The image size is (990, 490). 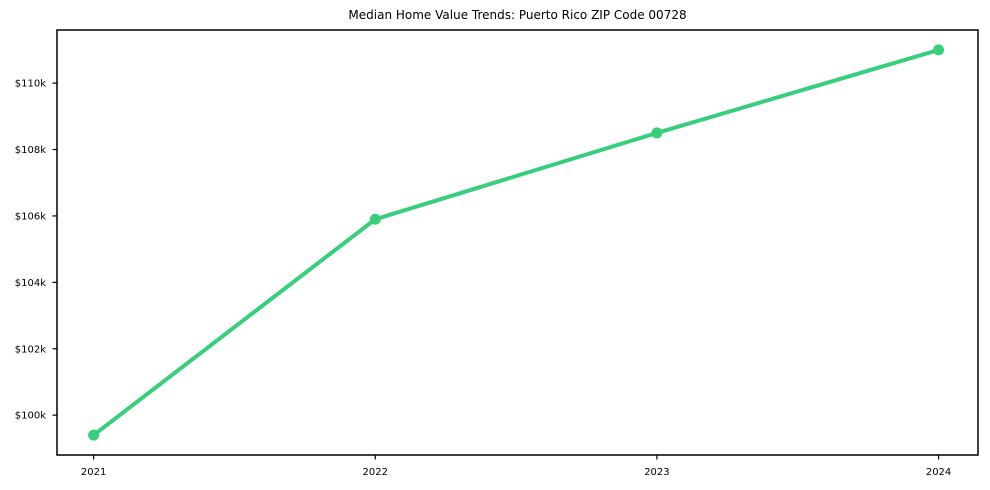 What do you see at coordinates (30, 283) in the screenshot?
I see `y-tick-label: $104k` at bounding box center [30, 283].